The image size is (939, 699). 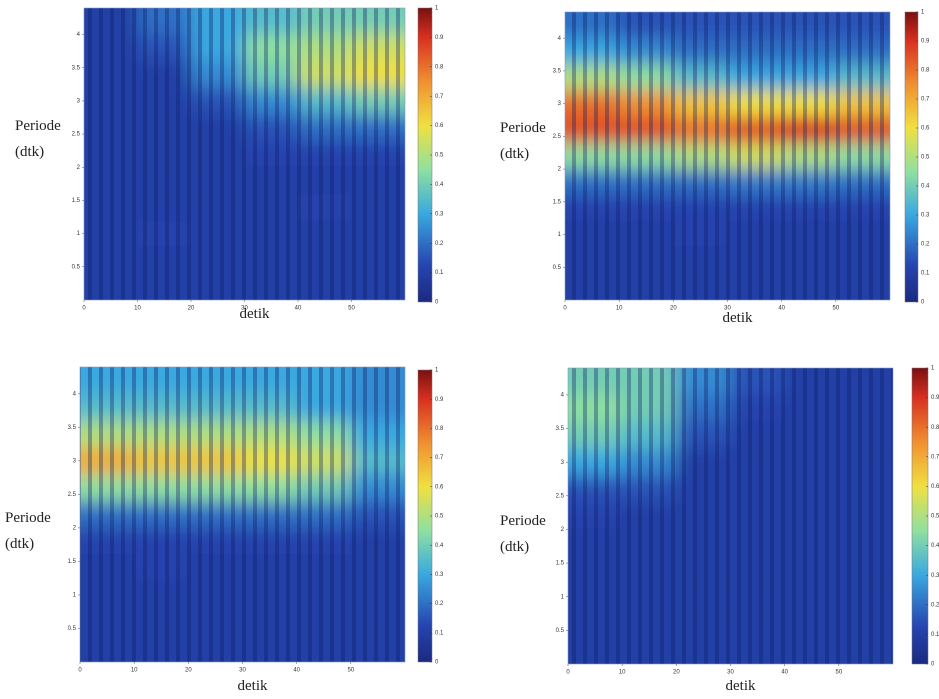 What do you see at coordinates (242, 671) in the screenshot?
I see `x-tick-label: 30` at bounding box center [242, 671].